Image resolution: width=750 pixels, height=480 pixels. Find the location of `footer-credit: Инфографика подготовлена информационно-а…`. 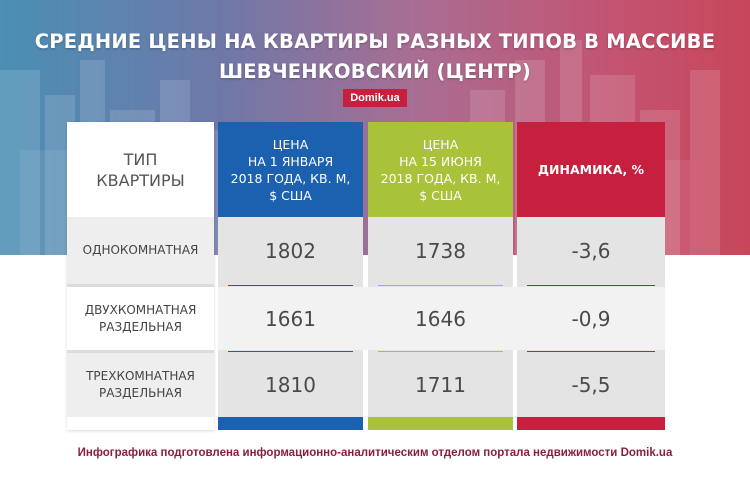

footer-credit: Инфографика подготовлена информационно-а… is located at coordinates (375, 453).